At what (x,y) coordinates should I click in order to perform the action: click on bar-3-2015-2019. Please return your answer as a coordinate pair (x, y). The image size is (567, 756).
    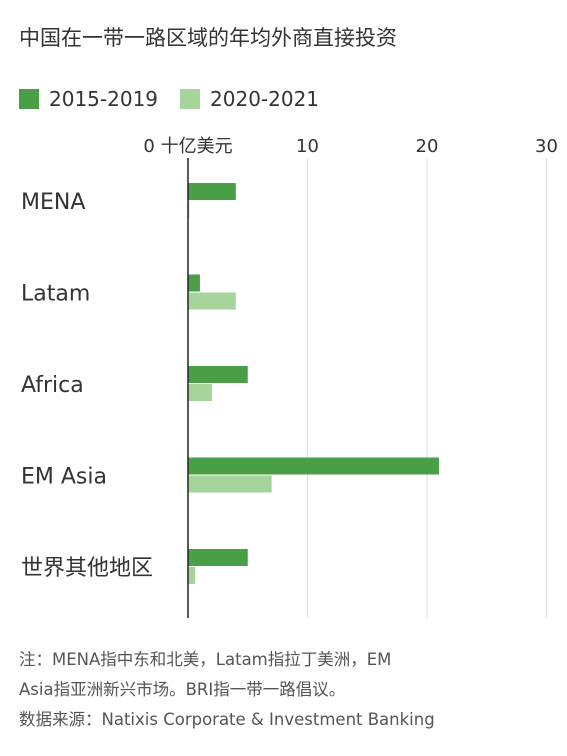
    Looking at the image, I should click on (218, 374).